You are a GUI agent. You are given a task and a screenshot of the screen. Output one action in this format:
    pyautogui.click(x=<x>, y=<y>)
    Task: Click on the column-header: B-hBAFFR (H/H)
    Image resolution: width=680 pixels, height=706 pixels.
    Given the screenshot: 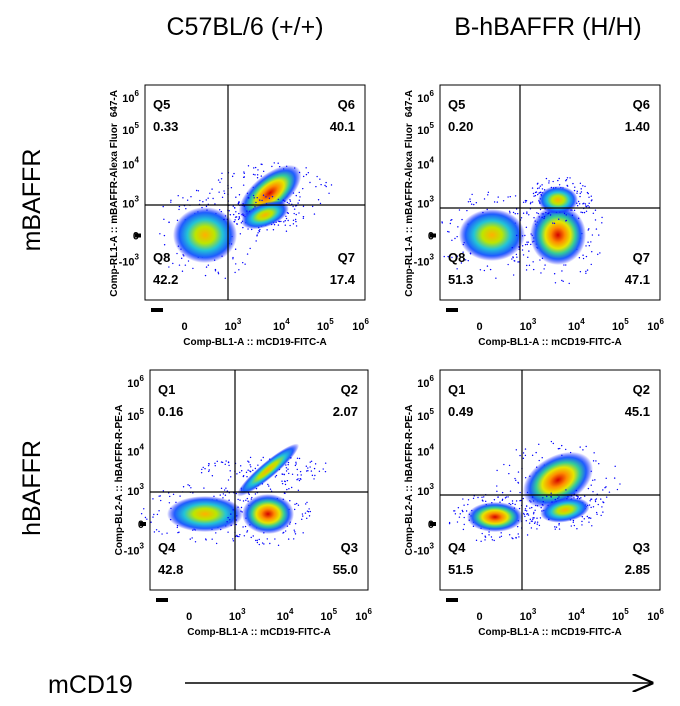 What is the action you would take?
    pyautogui.click(x=548, y=27)
    